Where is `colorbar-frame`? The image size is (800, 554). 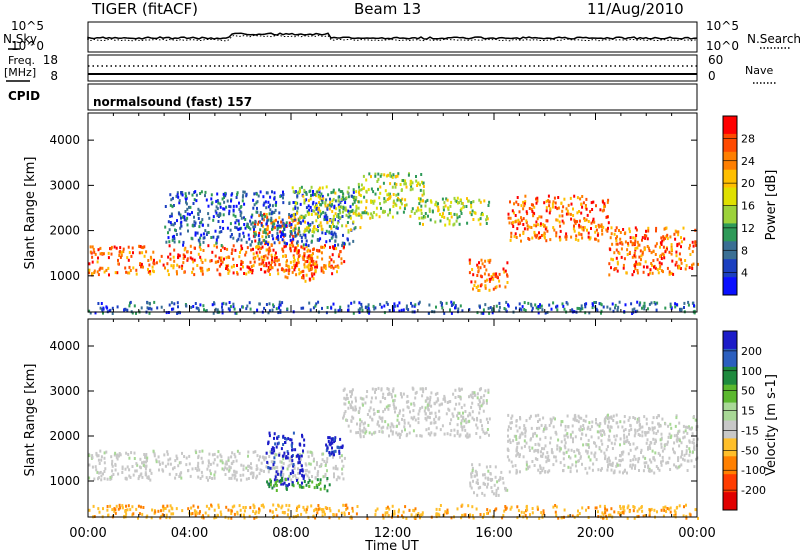 colorbar-frame is located at coordinates (730, 420).